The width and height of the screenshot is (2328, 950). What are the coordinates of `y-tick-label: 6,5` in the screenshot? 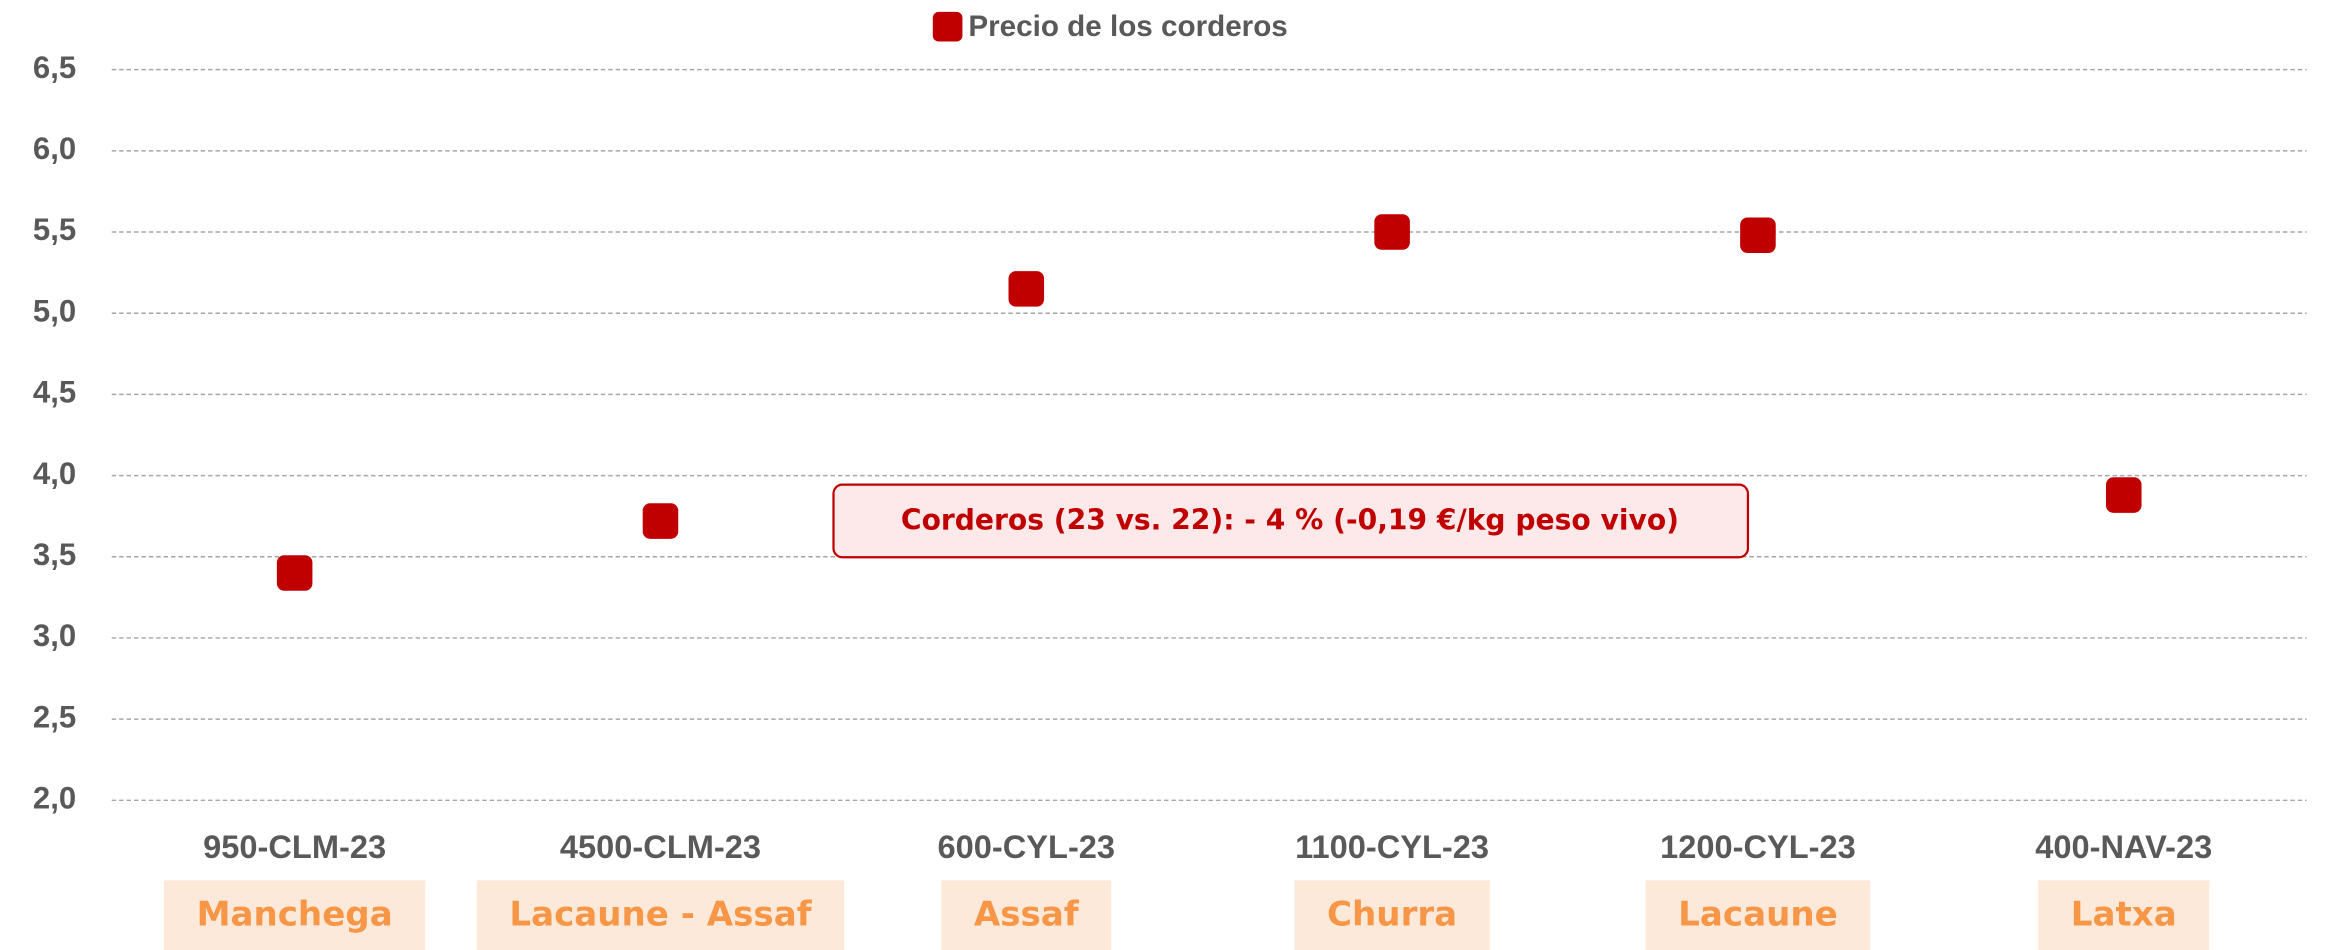 It's located at (54, 67).